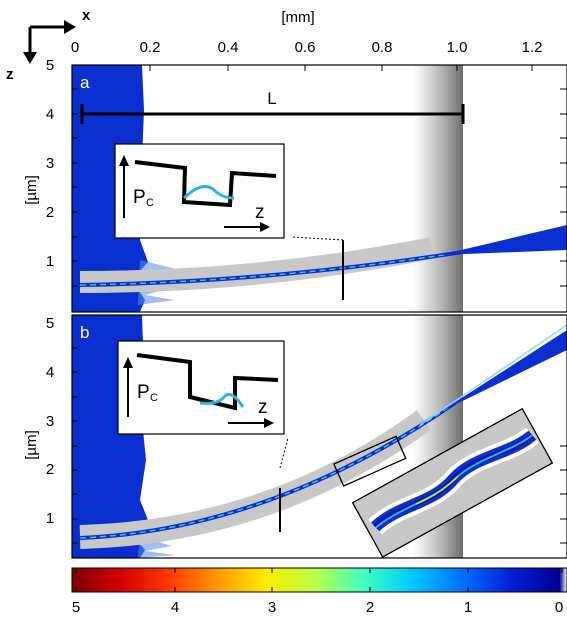 This screenshot has height=618, width=567. What do you see at coordinates (382, 47) in the screenshot?
I see `top-tick-label: 0.8` at bounding box center [382, 47].